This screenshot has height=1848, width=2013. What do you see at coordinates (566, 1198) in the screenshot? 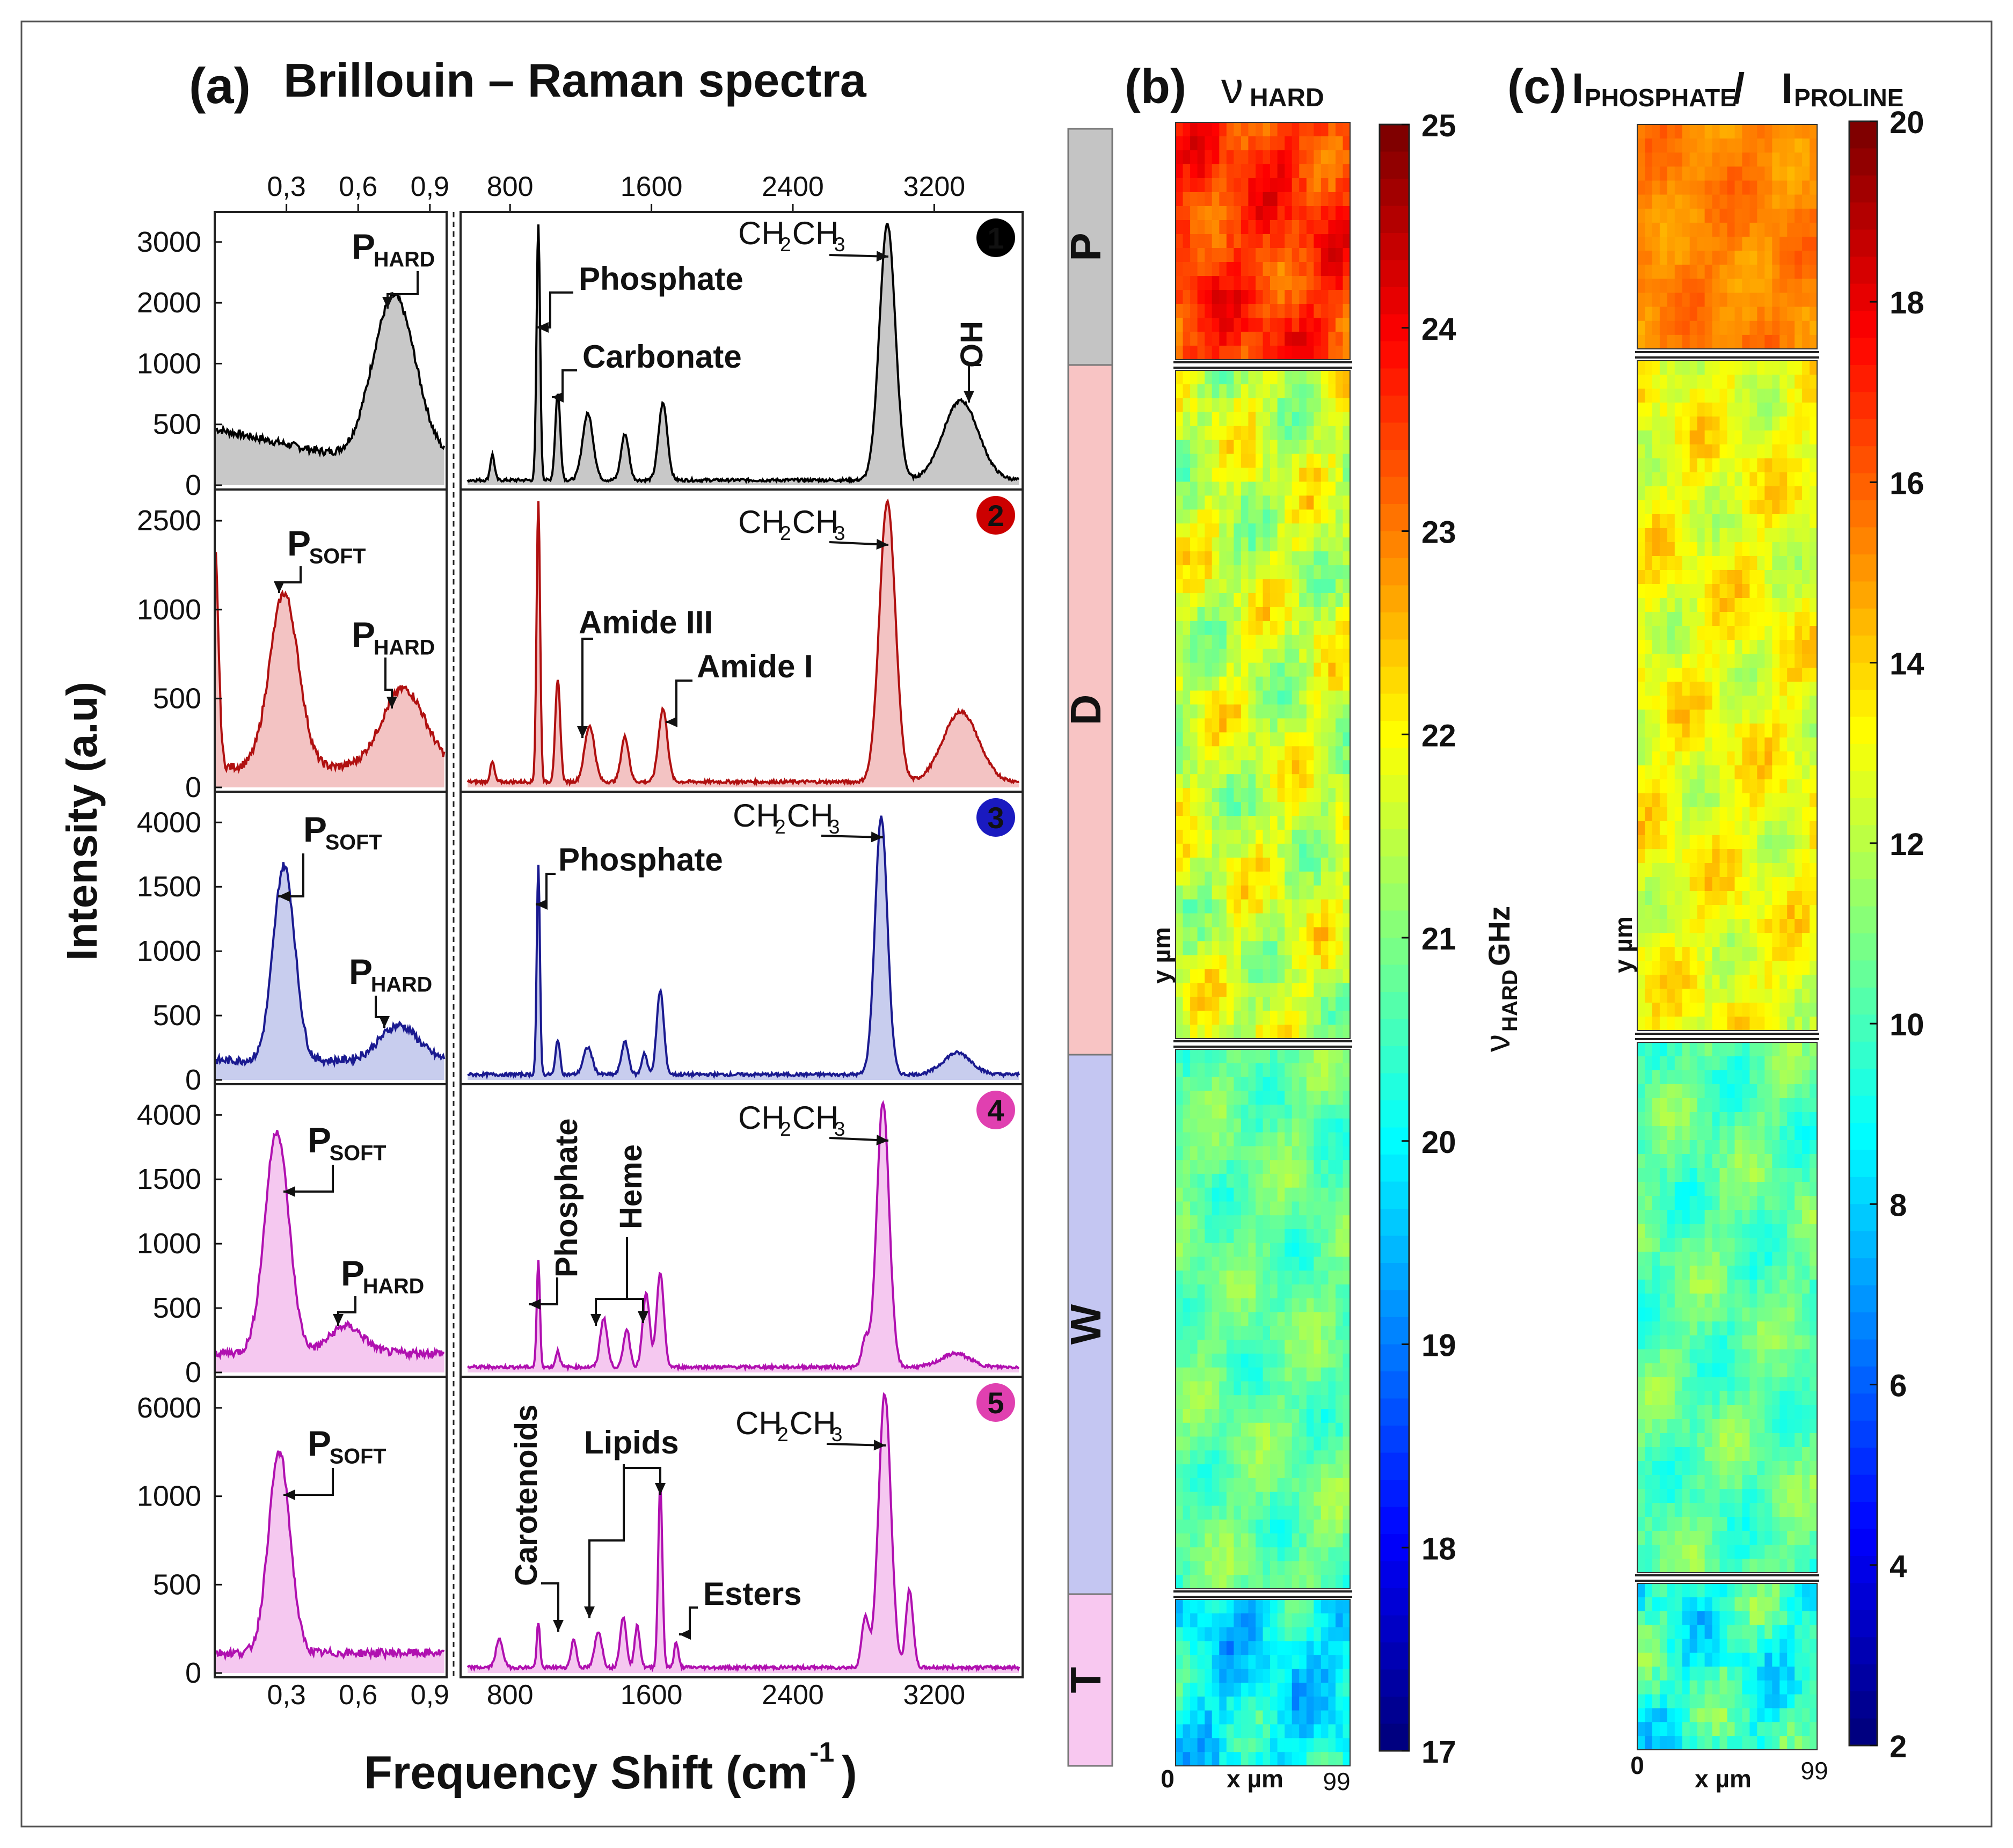
I see `phosphate-label-4: Phosphate` at bounding box center [566, 1198].